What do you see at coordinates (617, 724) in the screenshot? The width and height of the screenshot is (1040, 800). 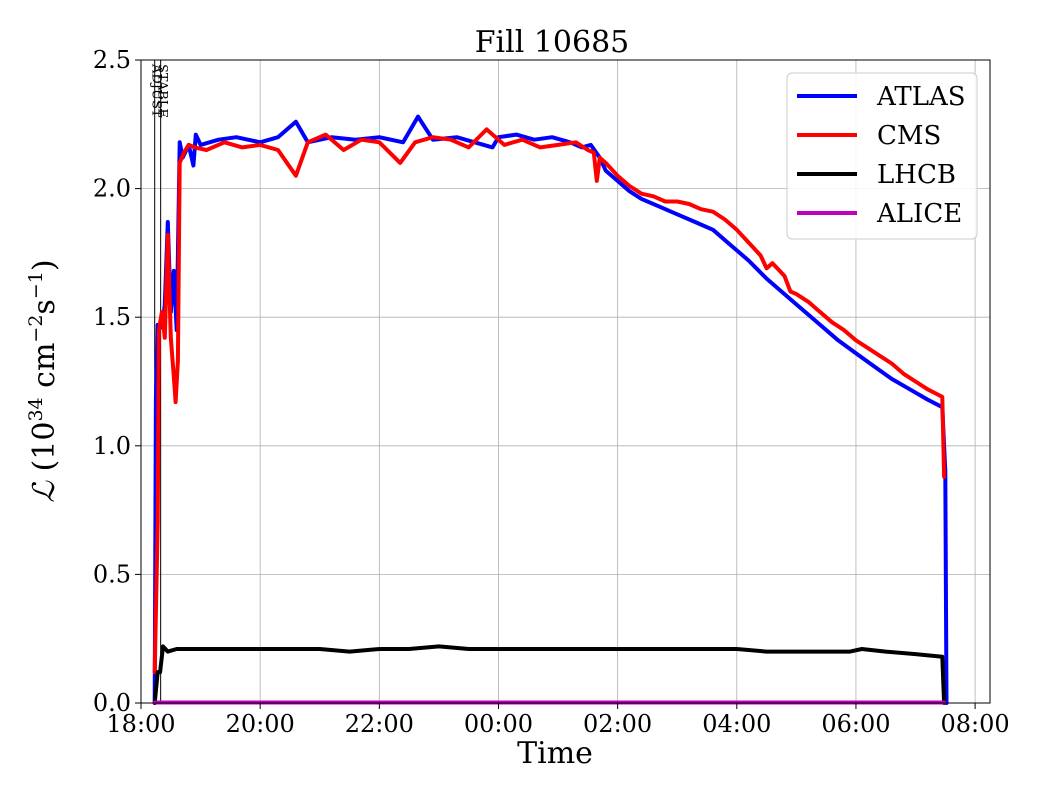 I see `x-tick-label: 02:00` at bounding box center [617, 724].